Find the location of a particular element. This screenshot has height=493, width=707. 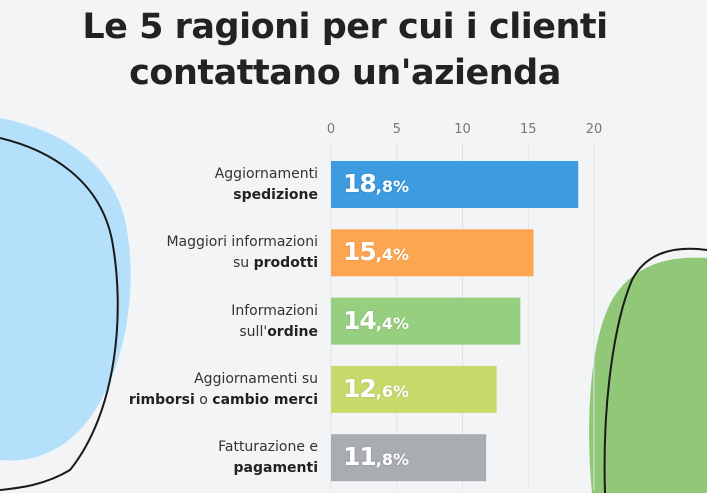

value-label: 18,8% is located at coordinates (376, 183).